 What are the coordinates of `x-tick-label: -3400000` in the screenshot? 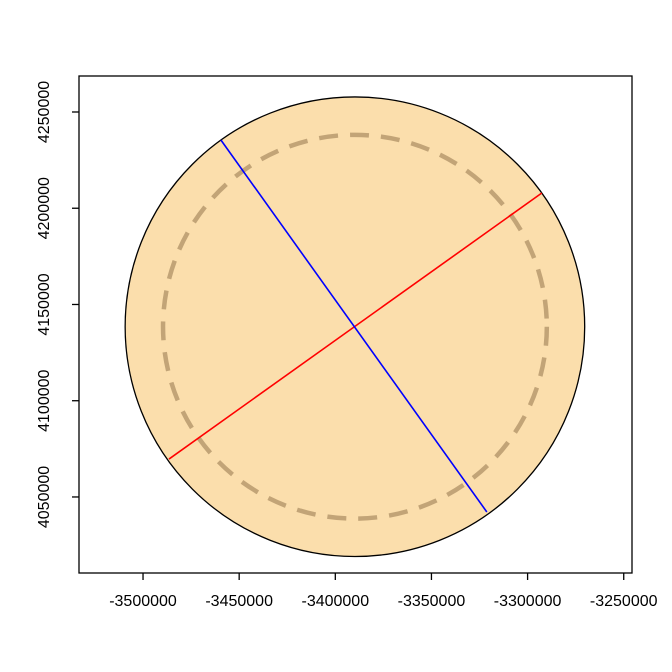 It's located at (335, 601).